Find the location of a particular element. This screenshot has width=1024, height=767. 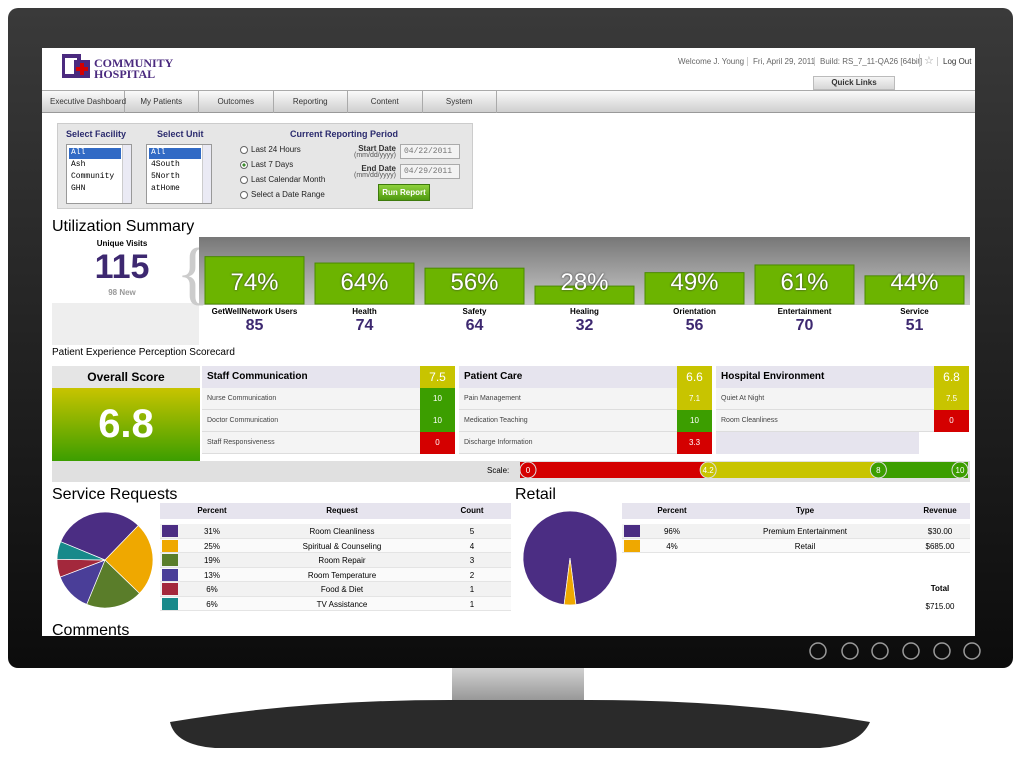

logout: Log Out is located at coordinates (954, 61).